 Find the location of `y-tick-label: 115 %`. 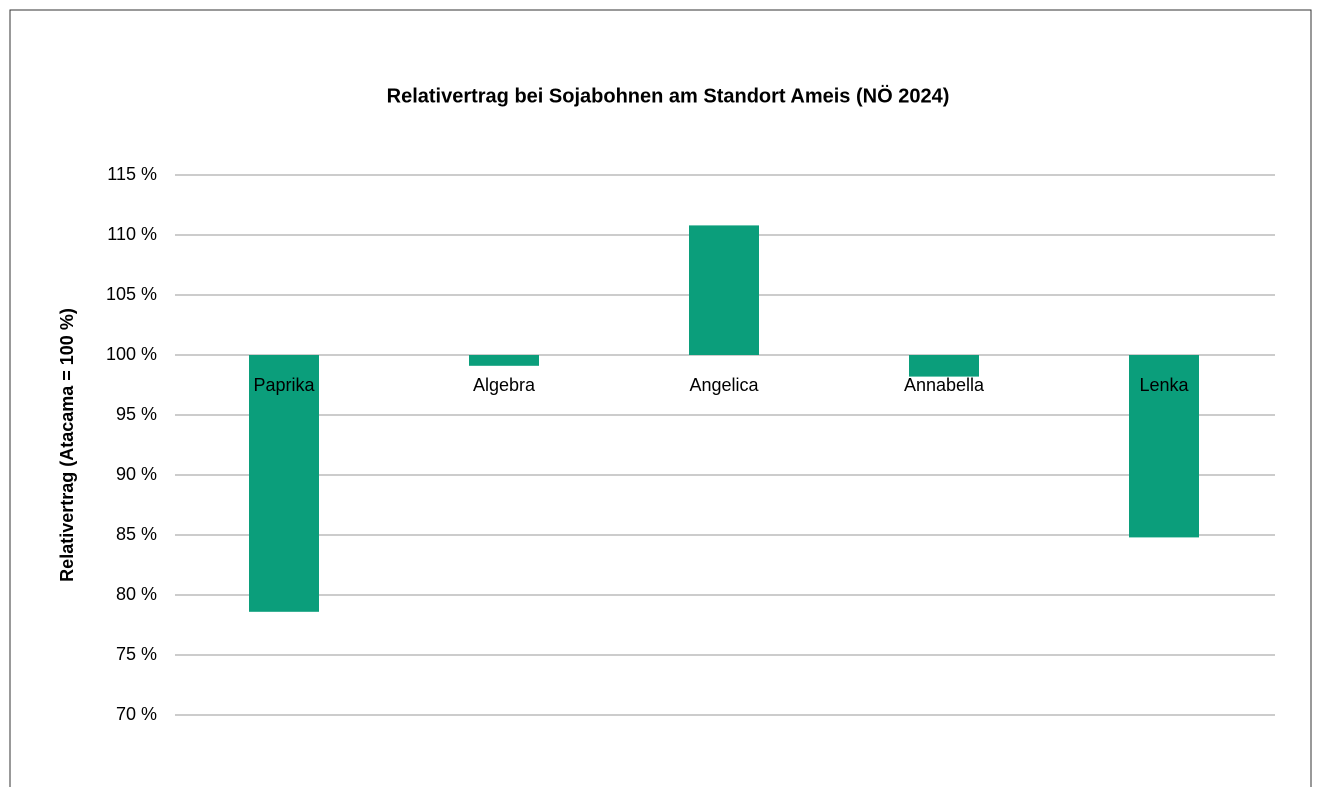

y-tick-label: 115 % is located at coordinates (132, 174).